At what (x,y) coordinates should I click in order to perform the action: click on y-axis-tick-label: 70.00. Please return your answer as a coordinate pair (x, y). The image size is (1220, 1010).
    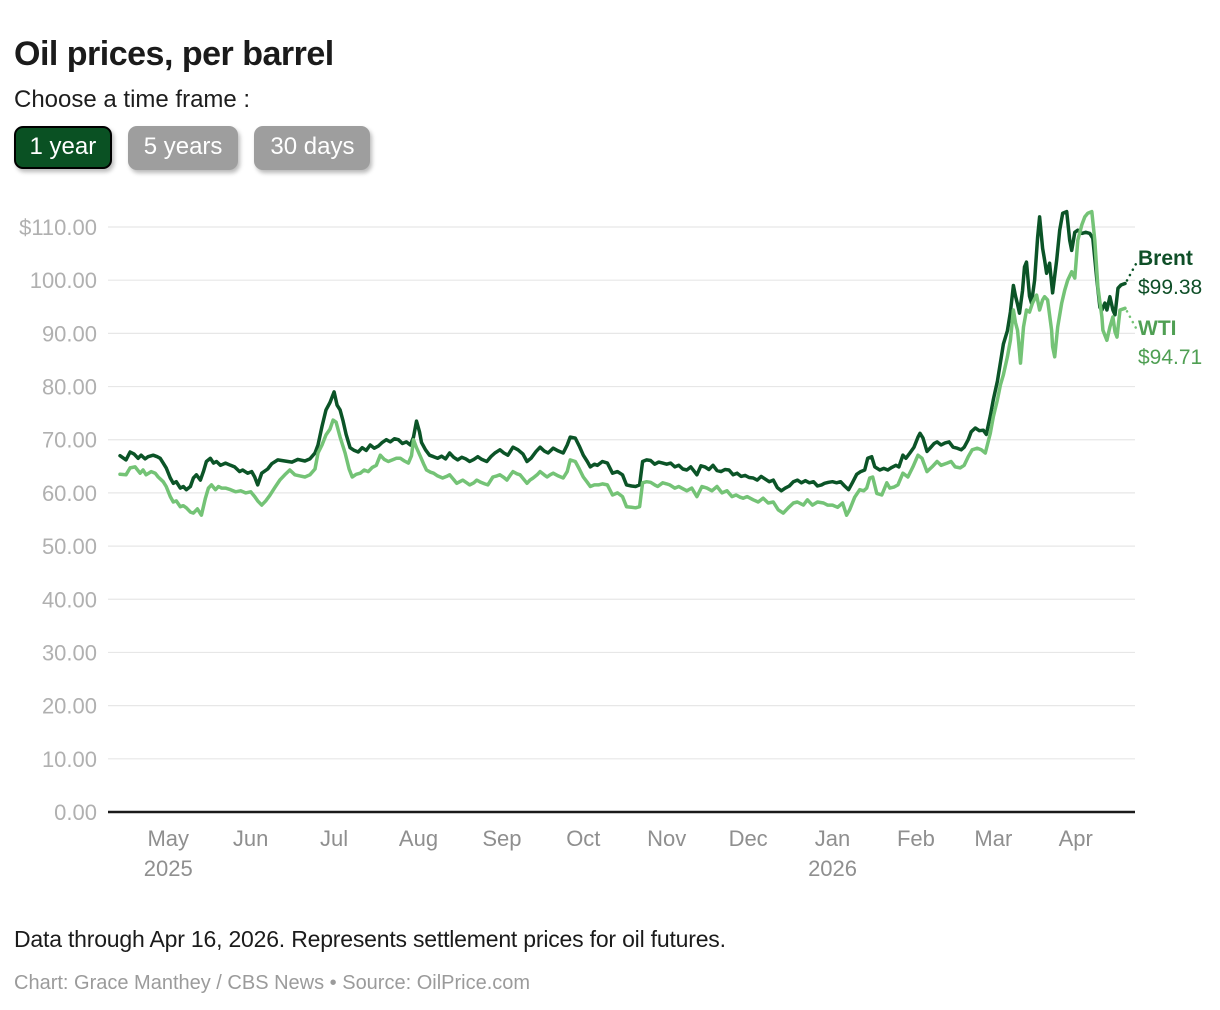
    Looking at the image, I should click on (69, 440).